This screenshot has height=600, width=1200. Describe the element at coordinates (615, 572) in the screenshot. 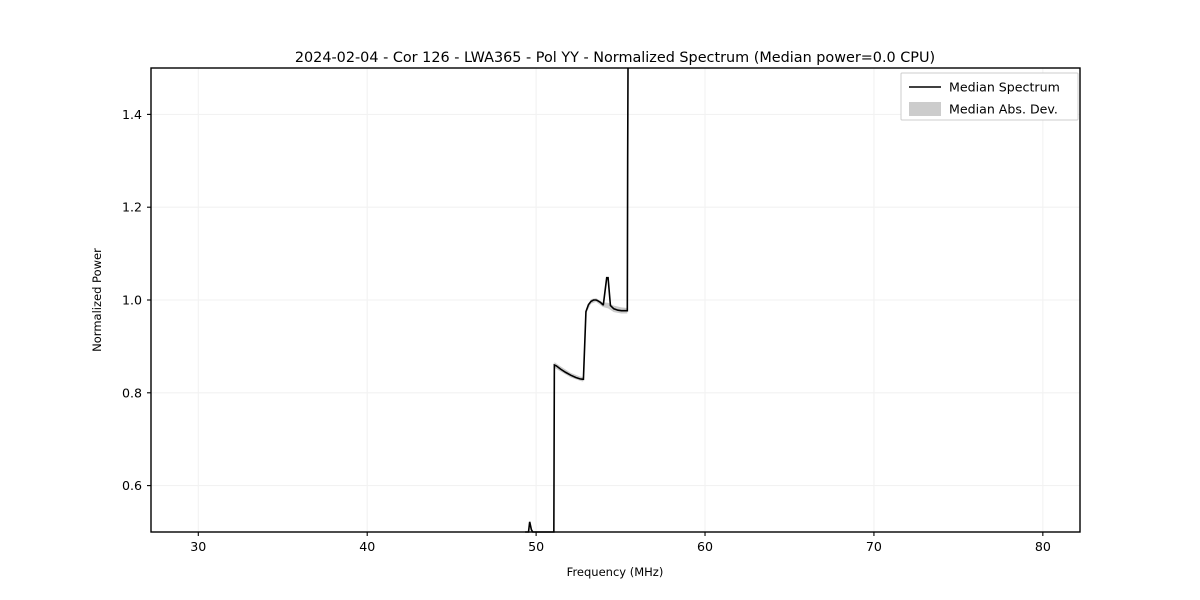

I see `x-axis-label: Frequency (MHz)` at that location.